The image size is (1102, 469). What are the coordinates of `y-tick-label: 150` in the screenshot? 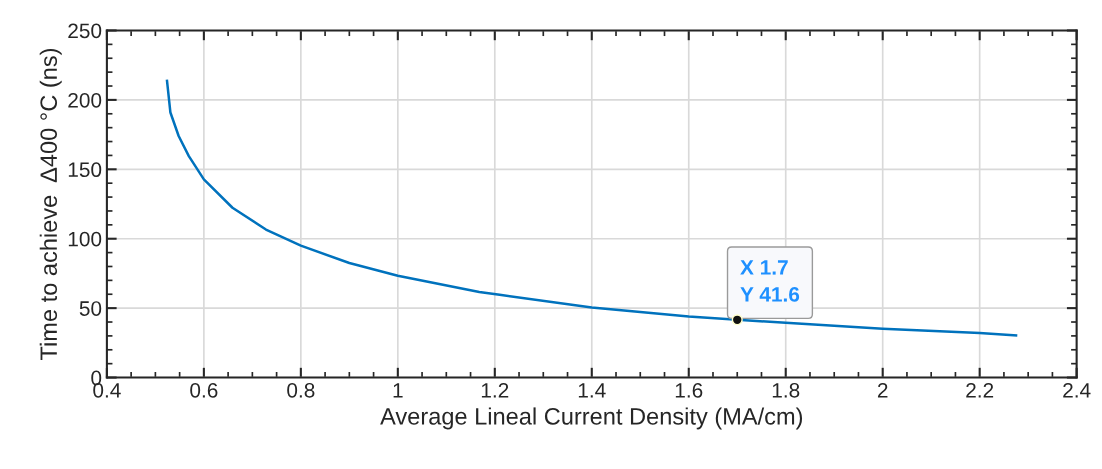 It's located at (85, 170).